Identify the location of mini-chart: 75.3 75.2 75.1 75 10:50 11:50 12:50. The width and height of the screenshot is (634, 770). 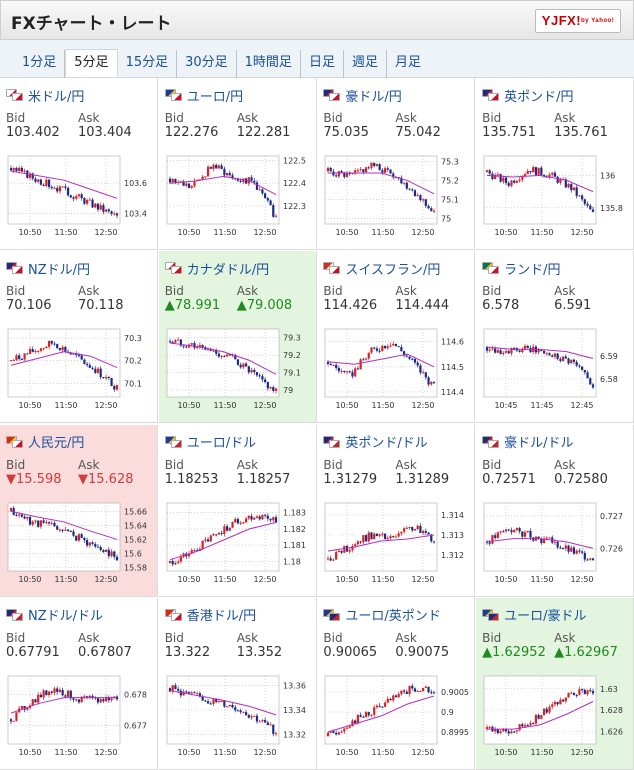
(397, 197).